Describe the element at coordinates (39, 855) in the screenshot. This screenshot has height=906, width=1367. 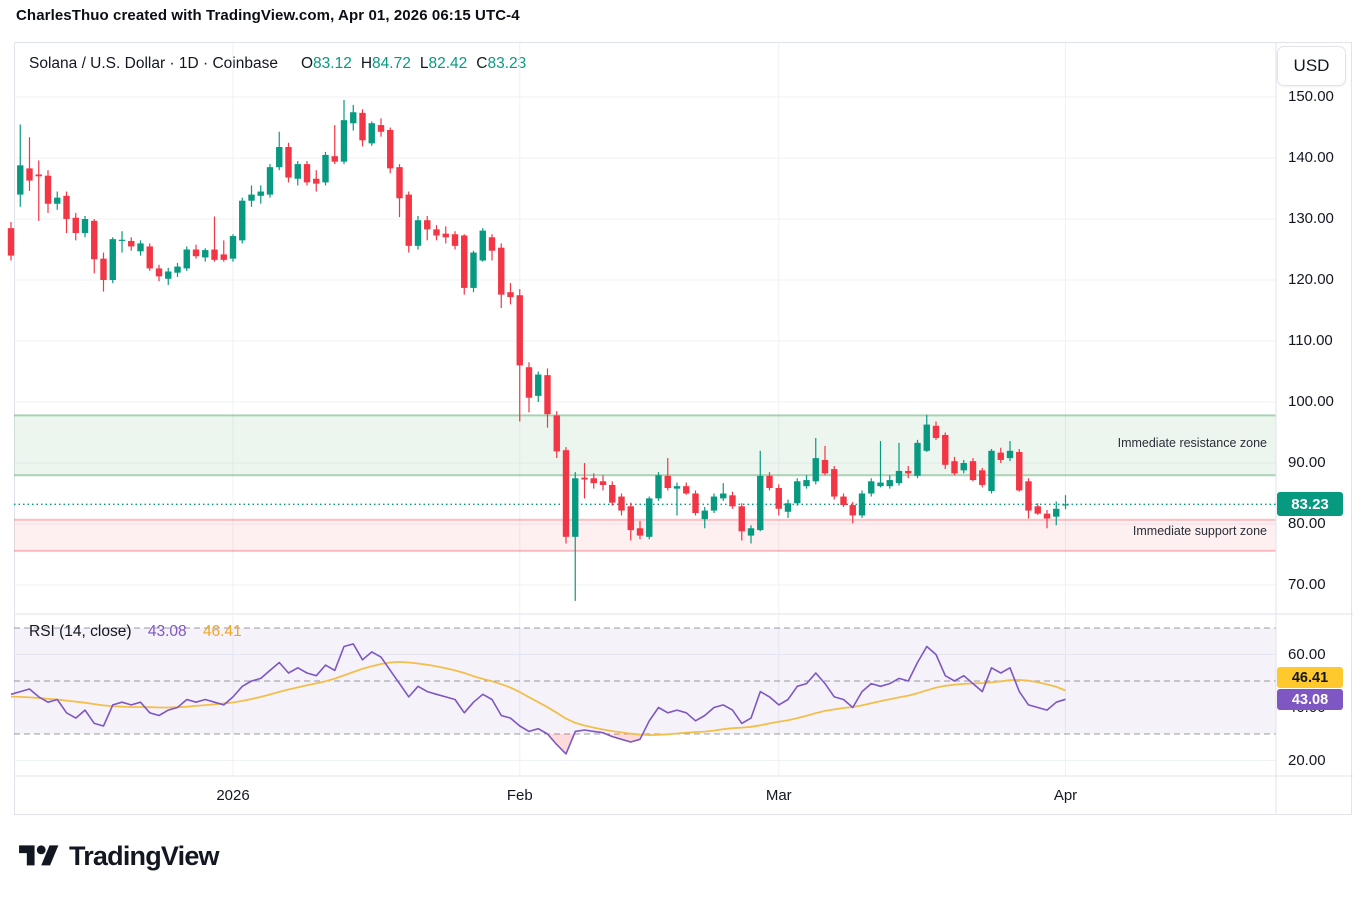
I see `tradingview-logo-icon` at that location.